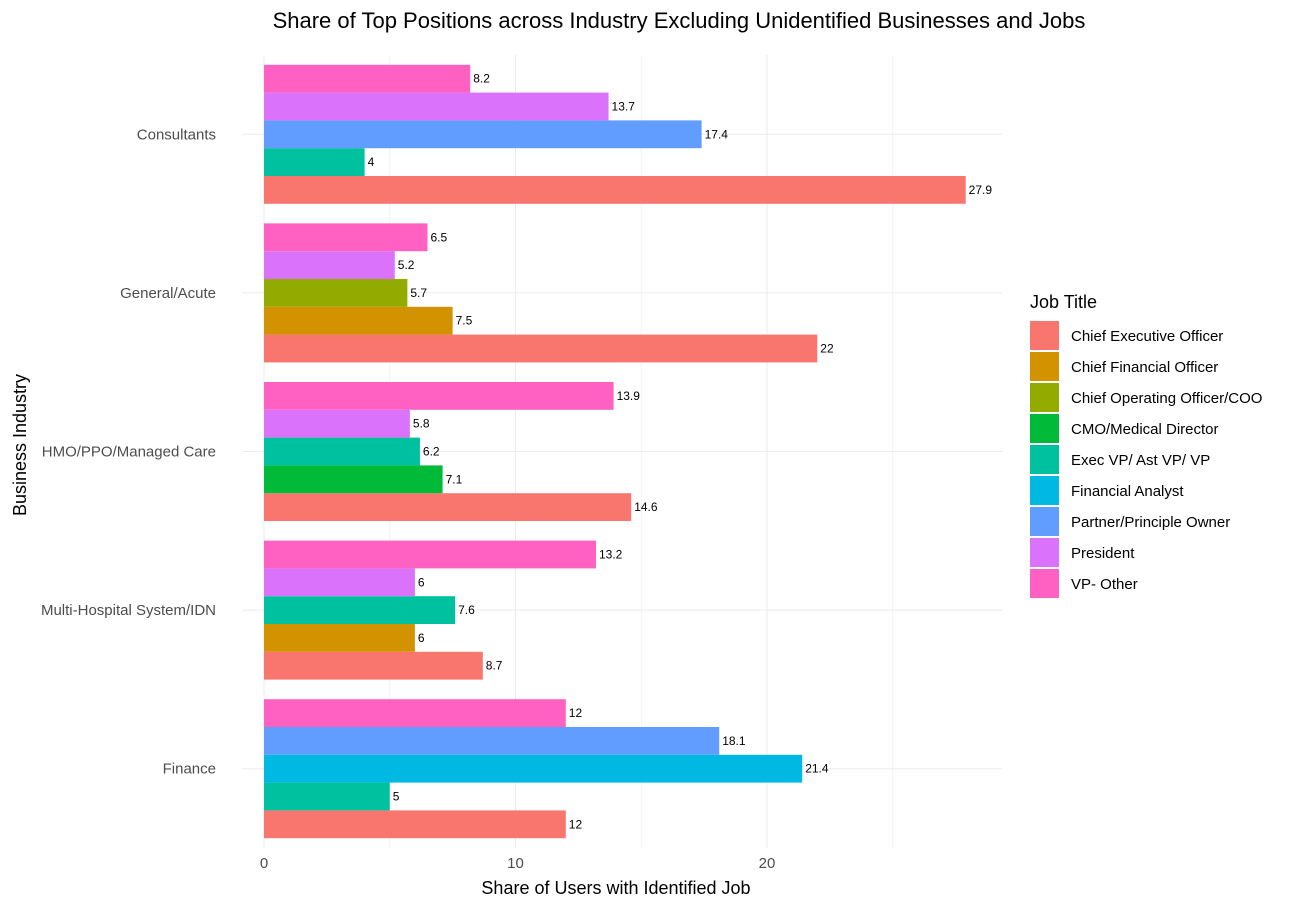  I want to click on data-label-general-acute-president: 5.2, so click(406, 265).